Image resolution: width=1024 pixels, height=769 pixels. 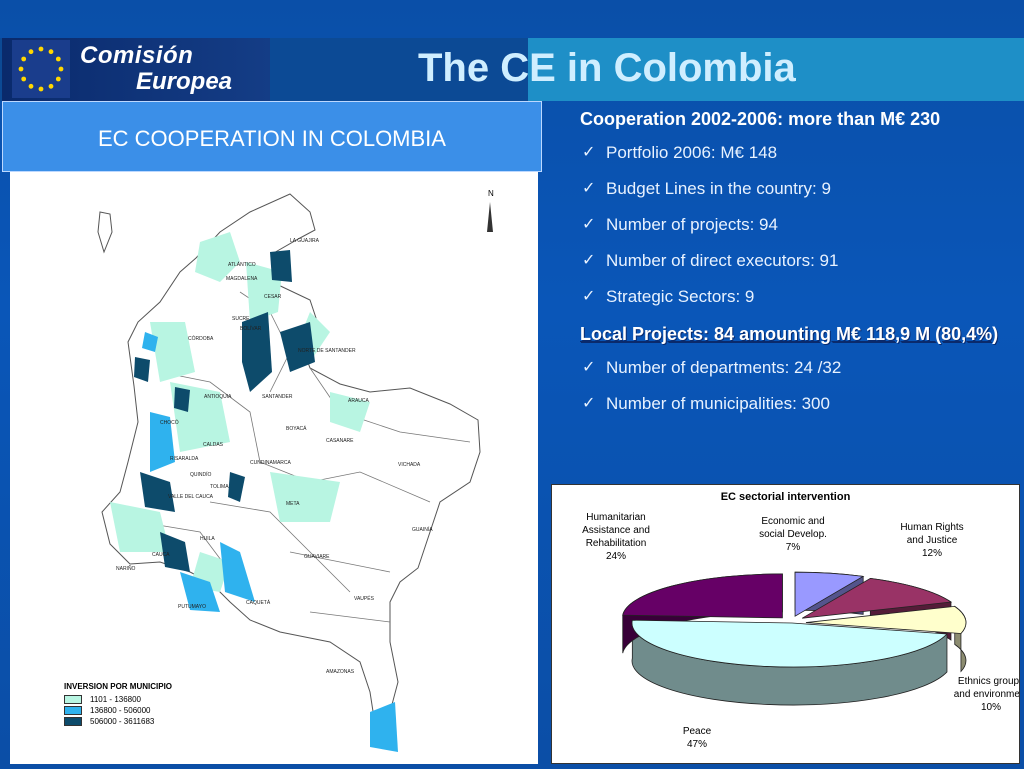 I want to click on legend-row-2: 136800 - 506000, so click(x=118, y=710).